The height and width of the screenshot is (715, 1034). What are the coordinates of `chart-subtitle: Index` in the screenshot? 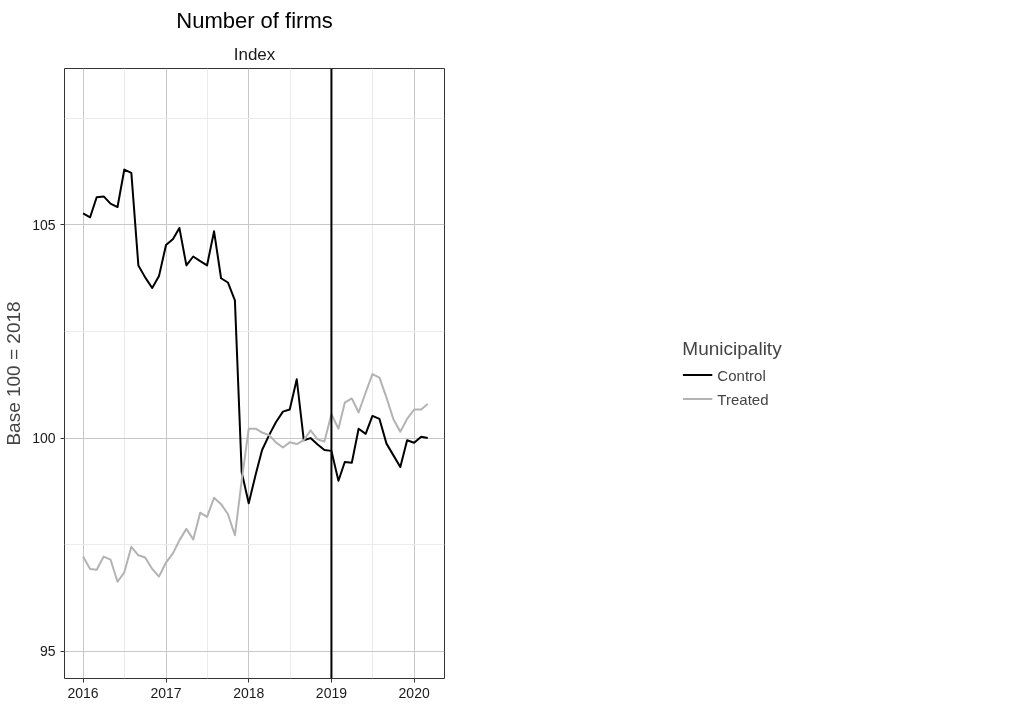 It's located at (254, 54).